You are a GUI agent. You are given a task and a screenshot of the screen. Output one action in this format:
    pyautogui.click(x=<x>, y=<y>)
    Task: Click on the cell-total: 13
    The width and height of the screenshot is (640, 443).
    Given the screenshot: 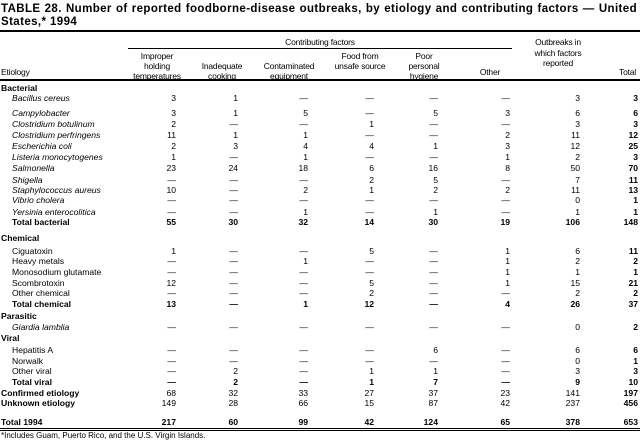 What is the action you would take?
    pyautogui.click(x=633, y=190)
    